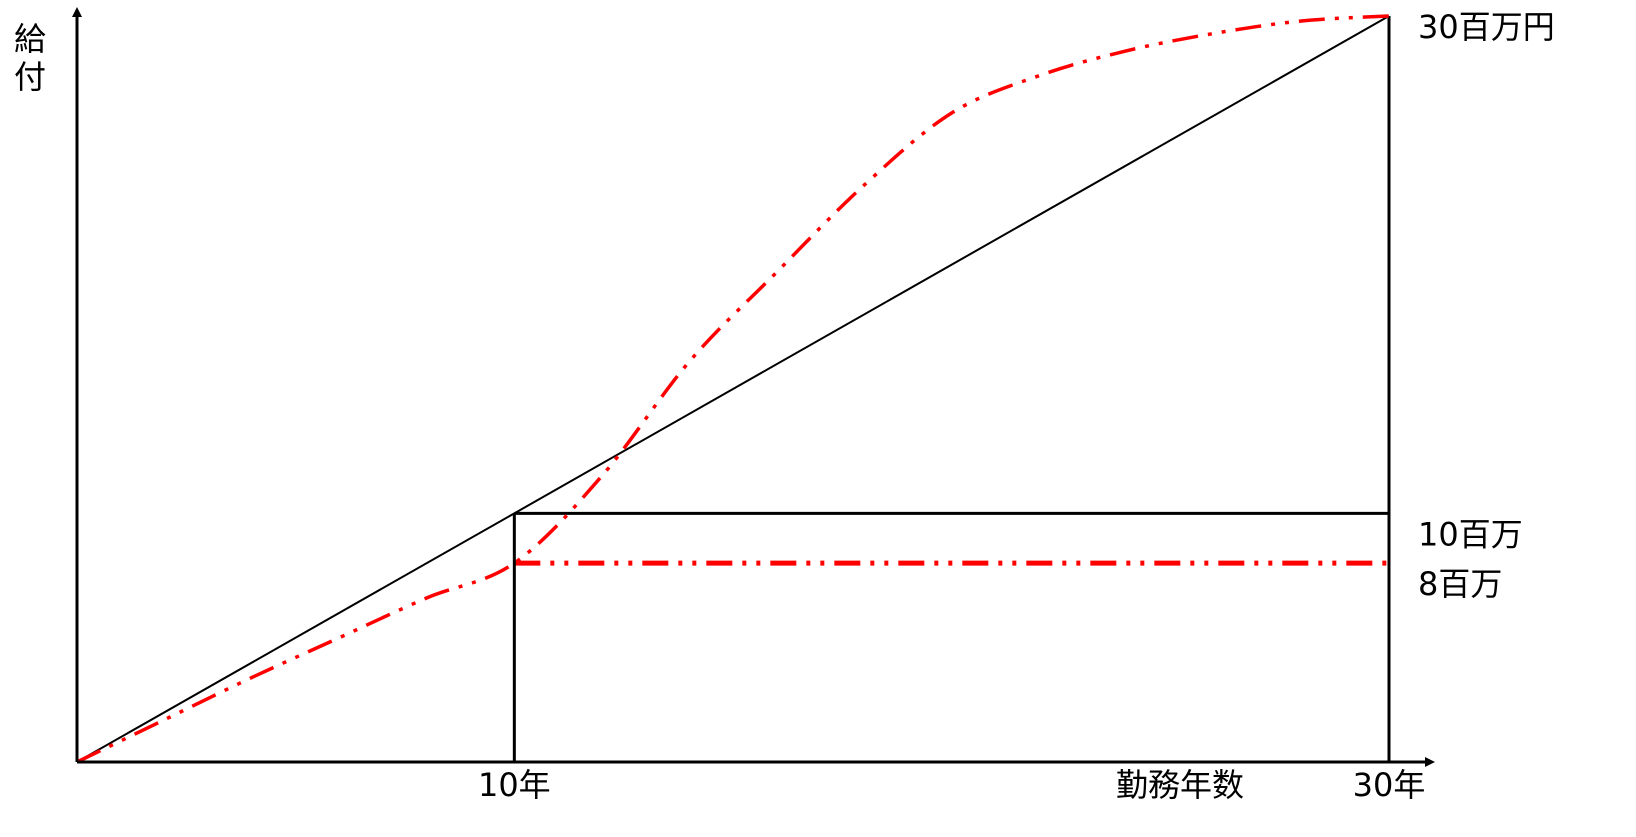 This screenshot has width=1636, height=837. What do you see at coordinates (1486, 27) in the screenshot?
I see `y-tick-label-30: 30百万円` at bounding box center [1486, 27].